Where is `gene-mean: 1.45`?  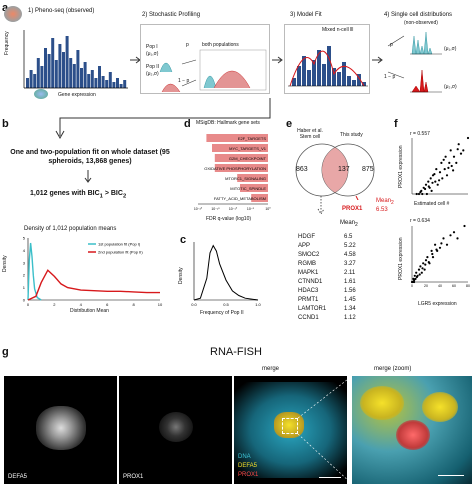 gene-mean: 1.45 is located at coordinates (350, 300).